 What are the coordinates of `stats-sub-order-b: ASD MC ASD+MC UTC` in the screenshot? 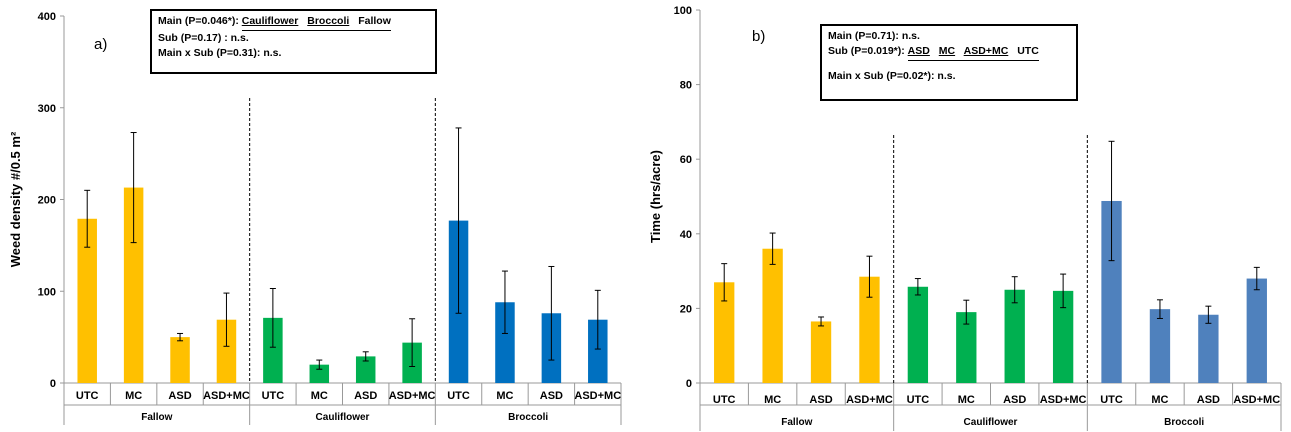 It's located at (973, 52).